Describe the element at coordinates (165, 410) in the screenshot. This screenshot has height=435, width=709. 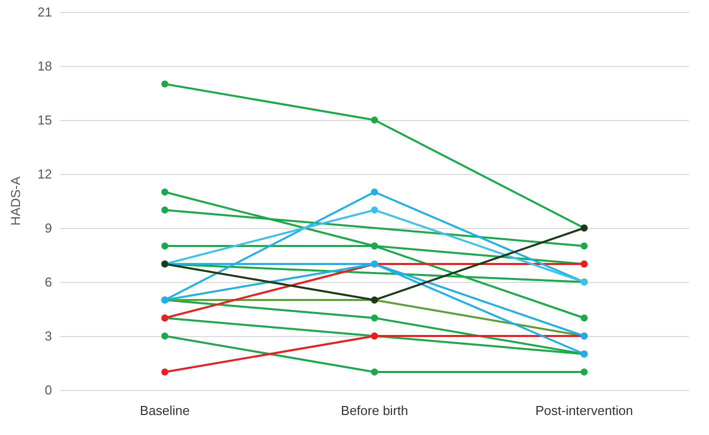
I see `x-tick-label: Baseline` at that location.